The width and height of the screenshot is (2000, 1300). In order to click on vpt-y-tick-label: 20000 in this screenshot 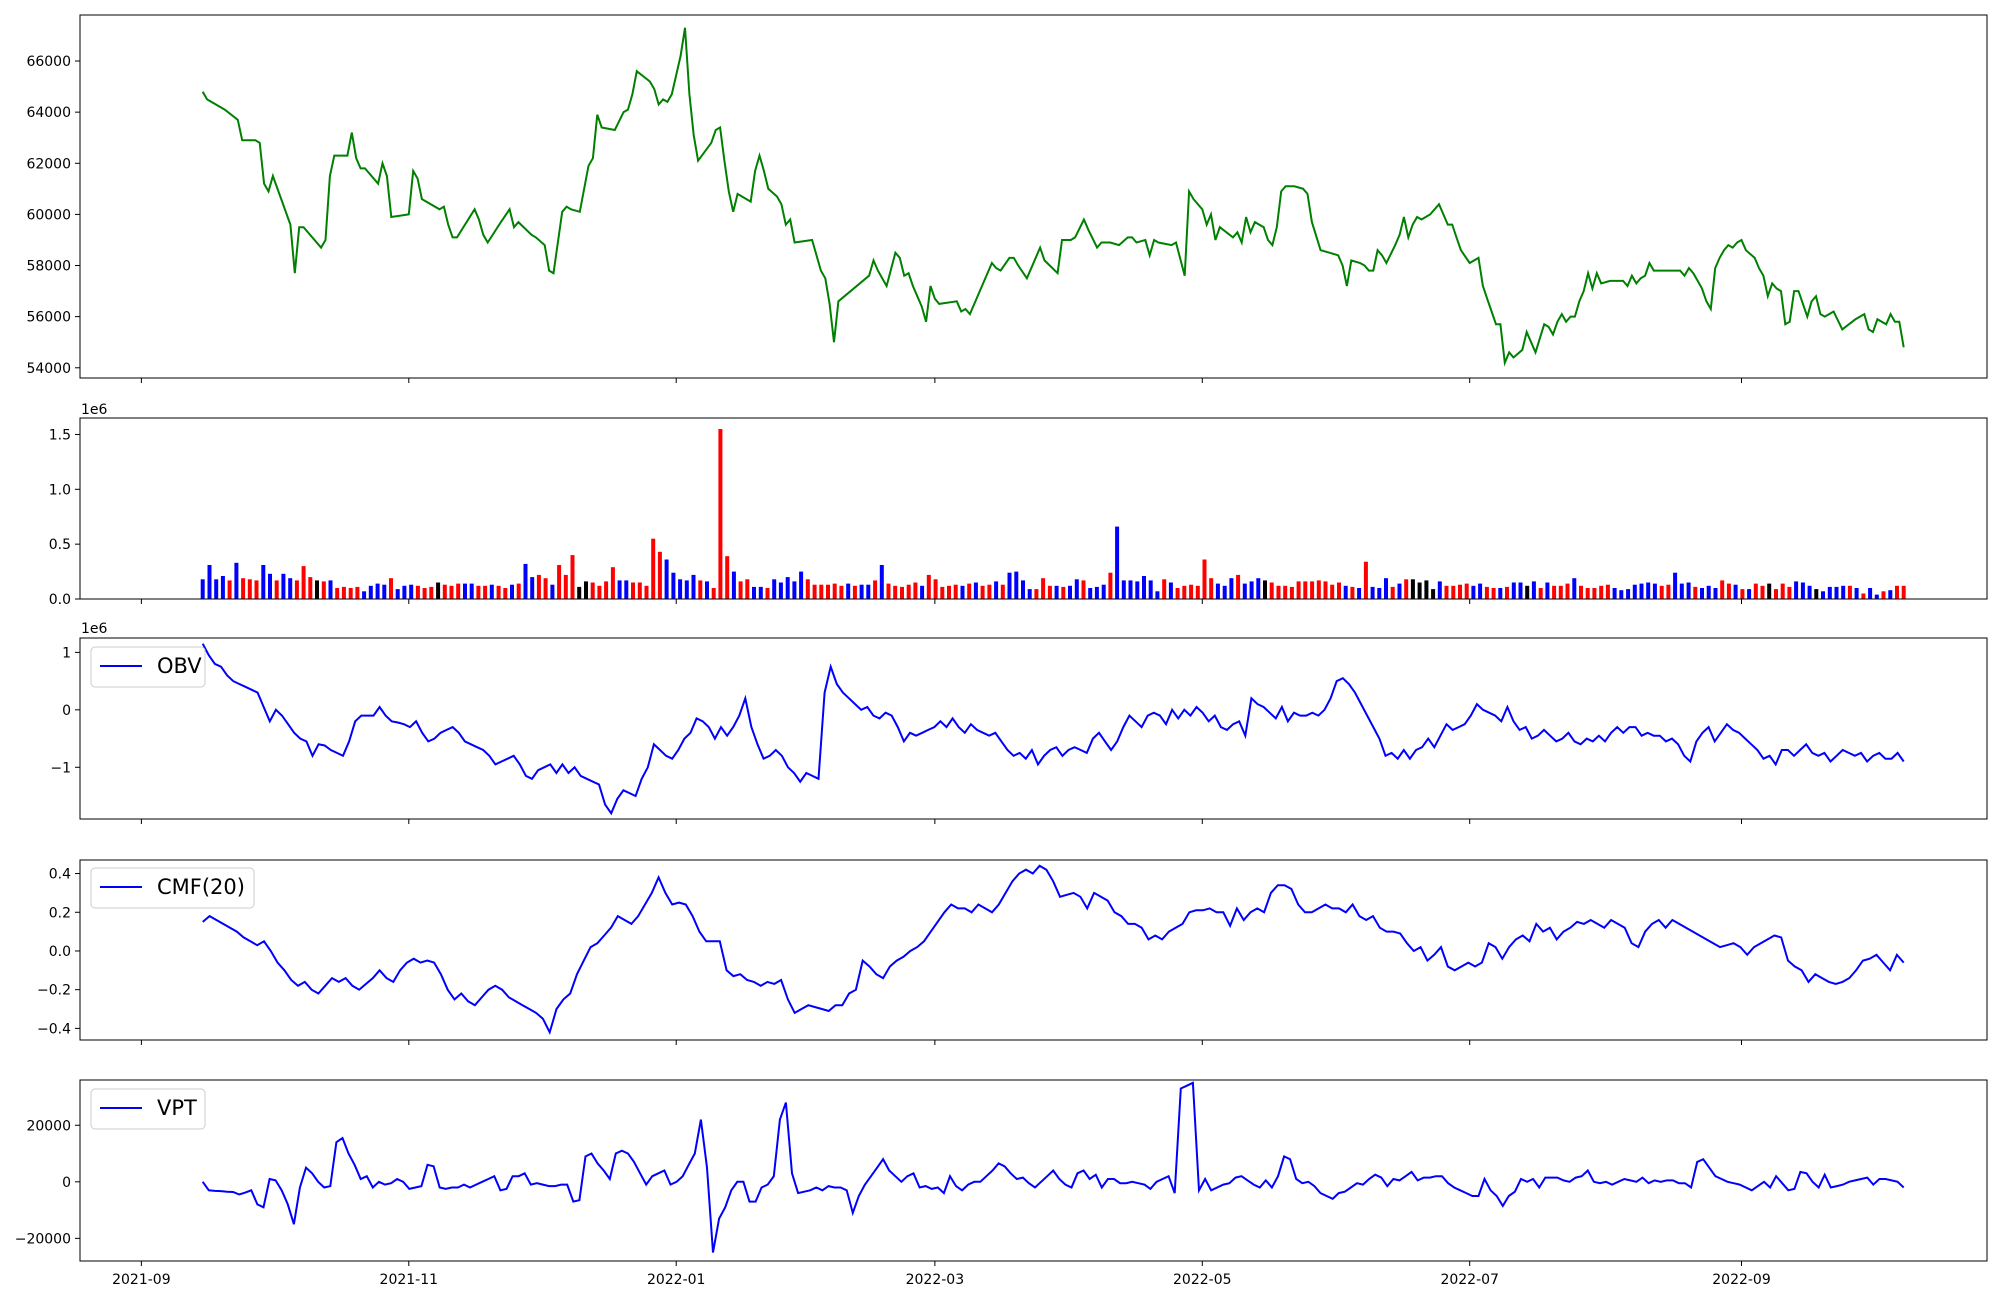, I will do `click(48, 1126)`.